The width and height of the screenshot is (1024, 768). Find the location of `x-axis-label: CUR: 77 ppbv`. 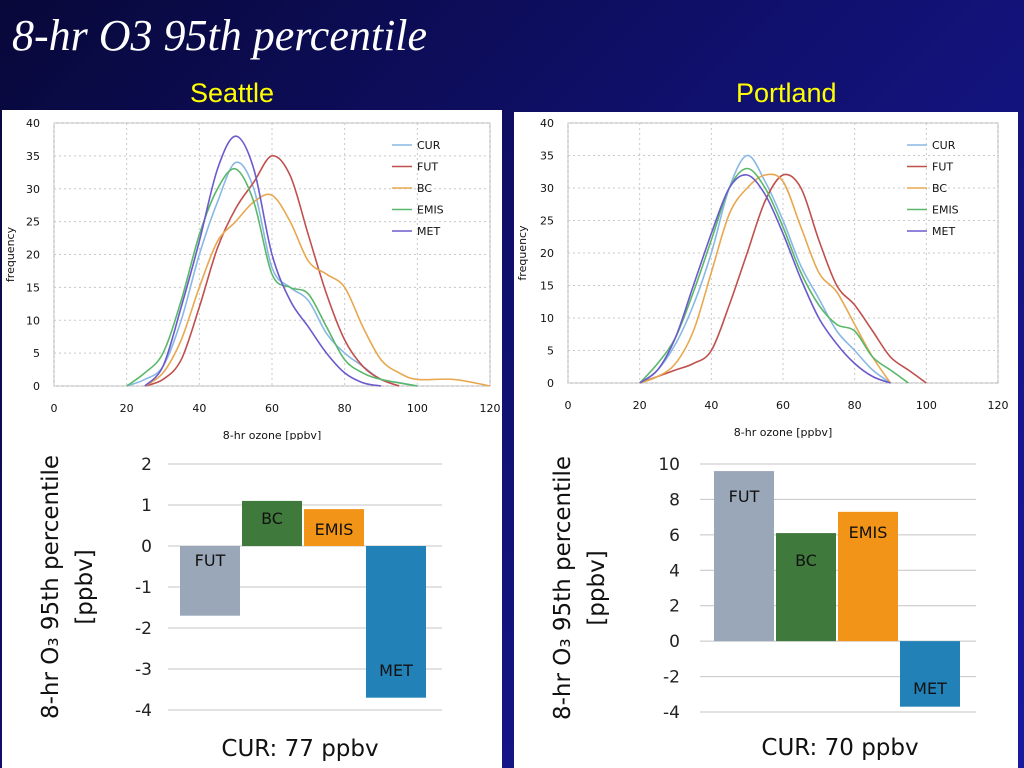

x-axis-label: CUR: 77 ppbv is located at coordinates (299, 749).